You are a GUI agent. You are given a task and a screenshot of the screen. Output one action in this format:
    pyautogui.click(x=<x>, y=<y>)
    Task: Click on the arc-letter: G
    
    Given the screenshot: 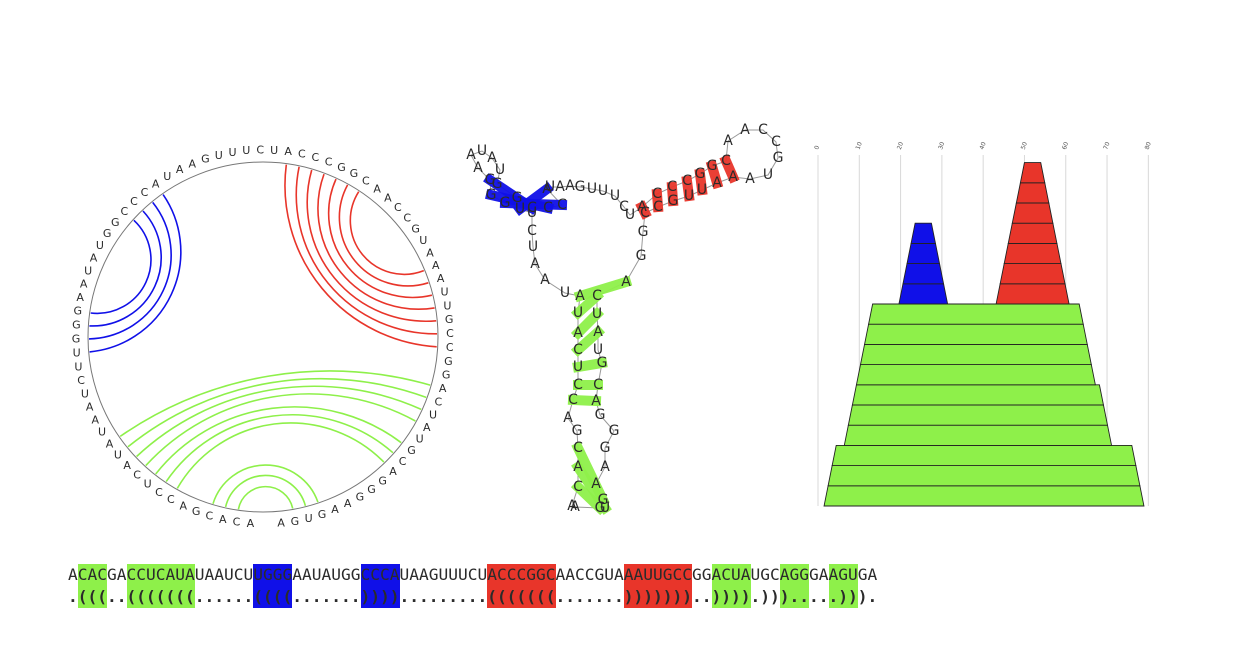 What is the action you would take?
    pyautogui.click(x=295, y=521)
    